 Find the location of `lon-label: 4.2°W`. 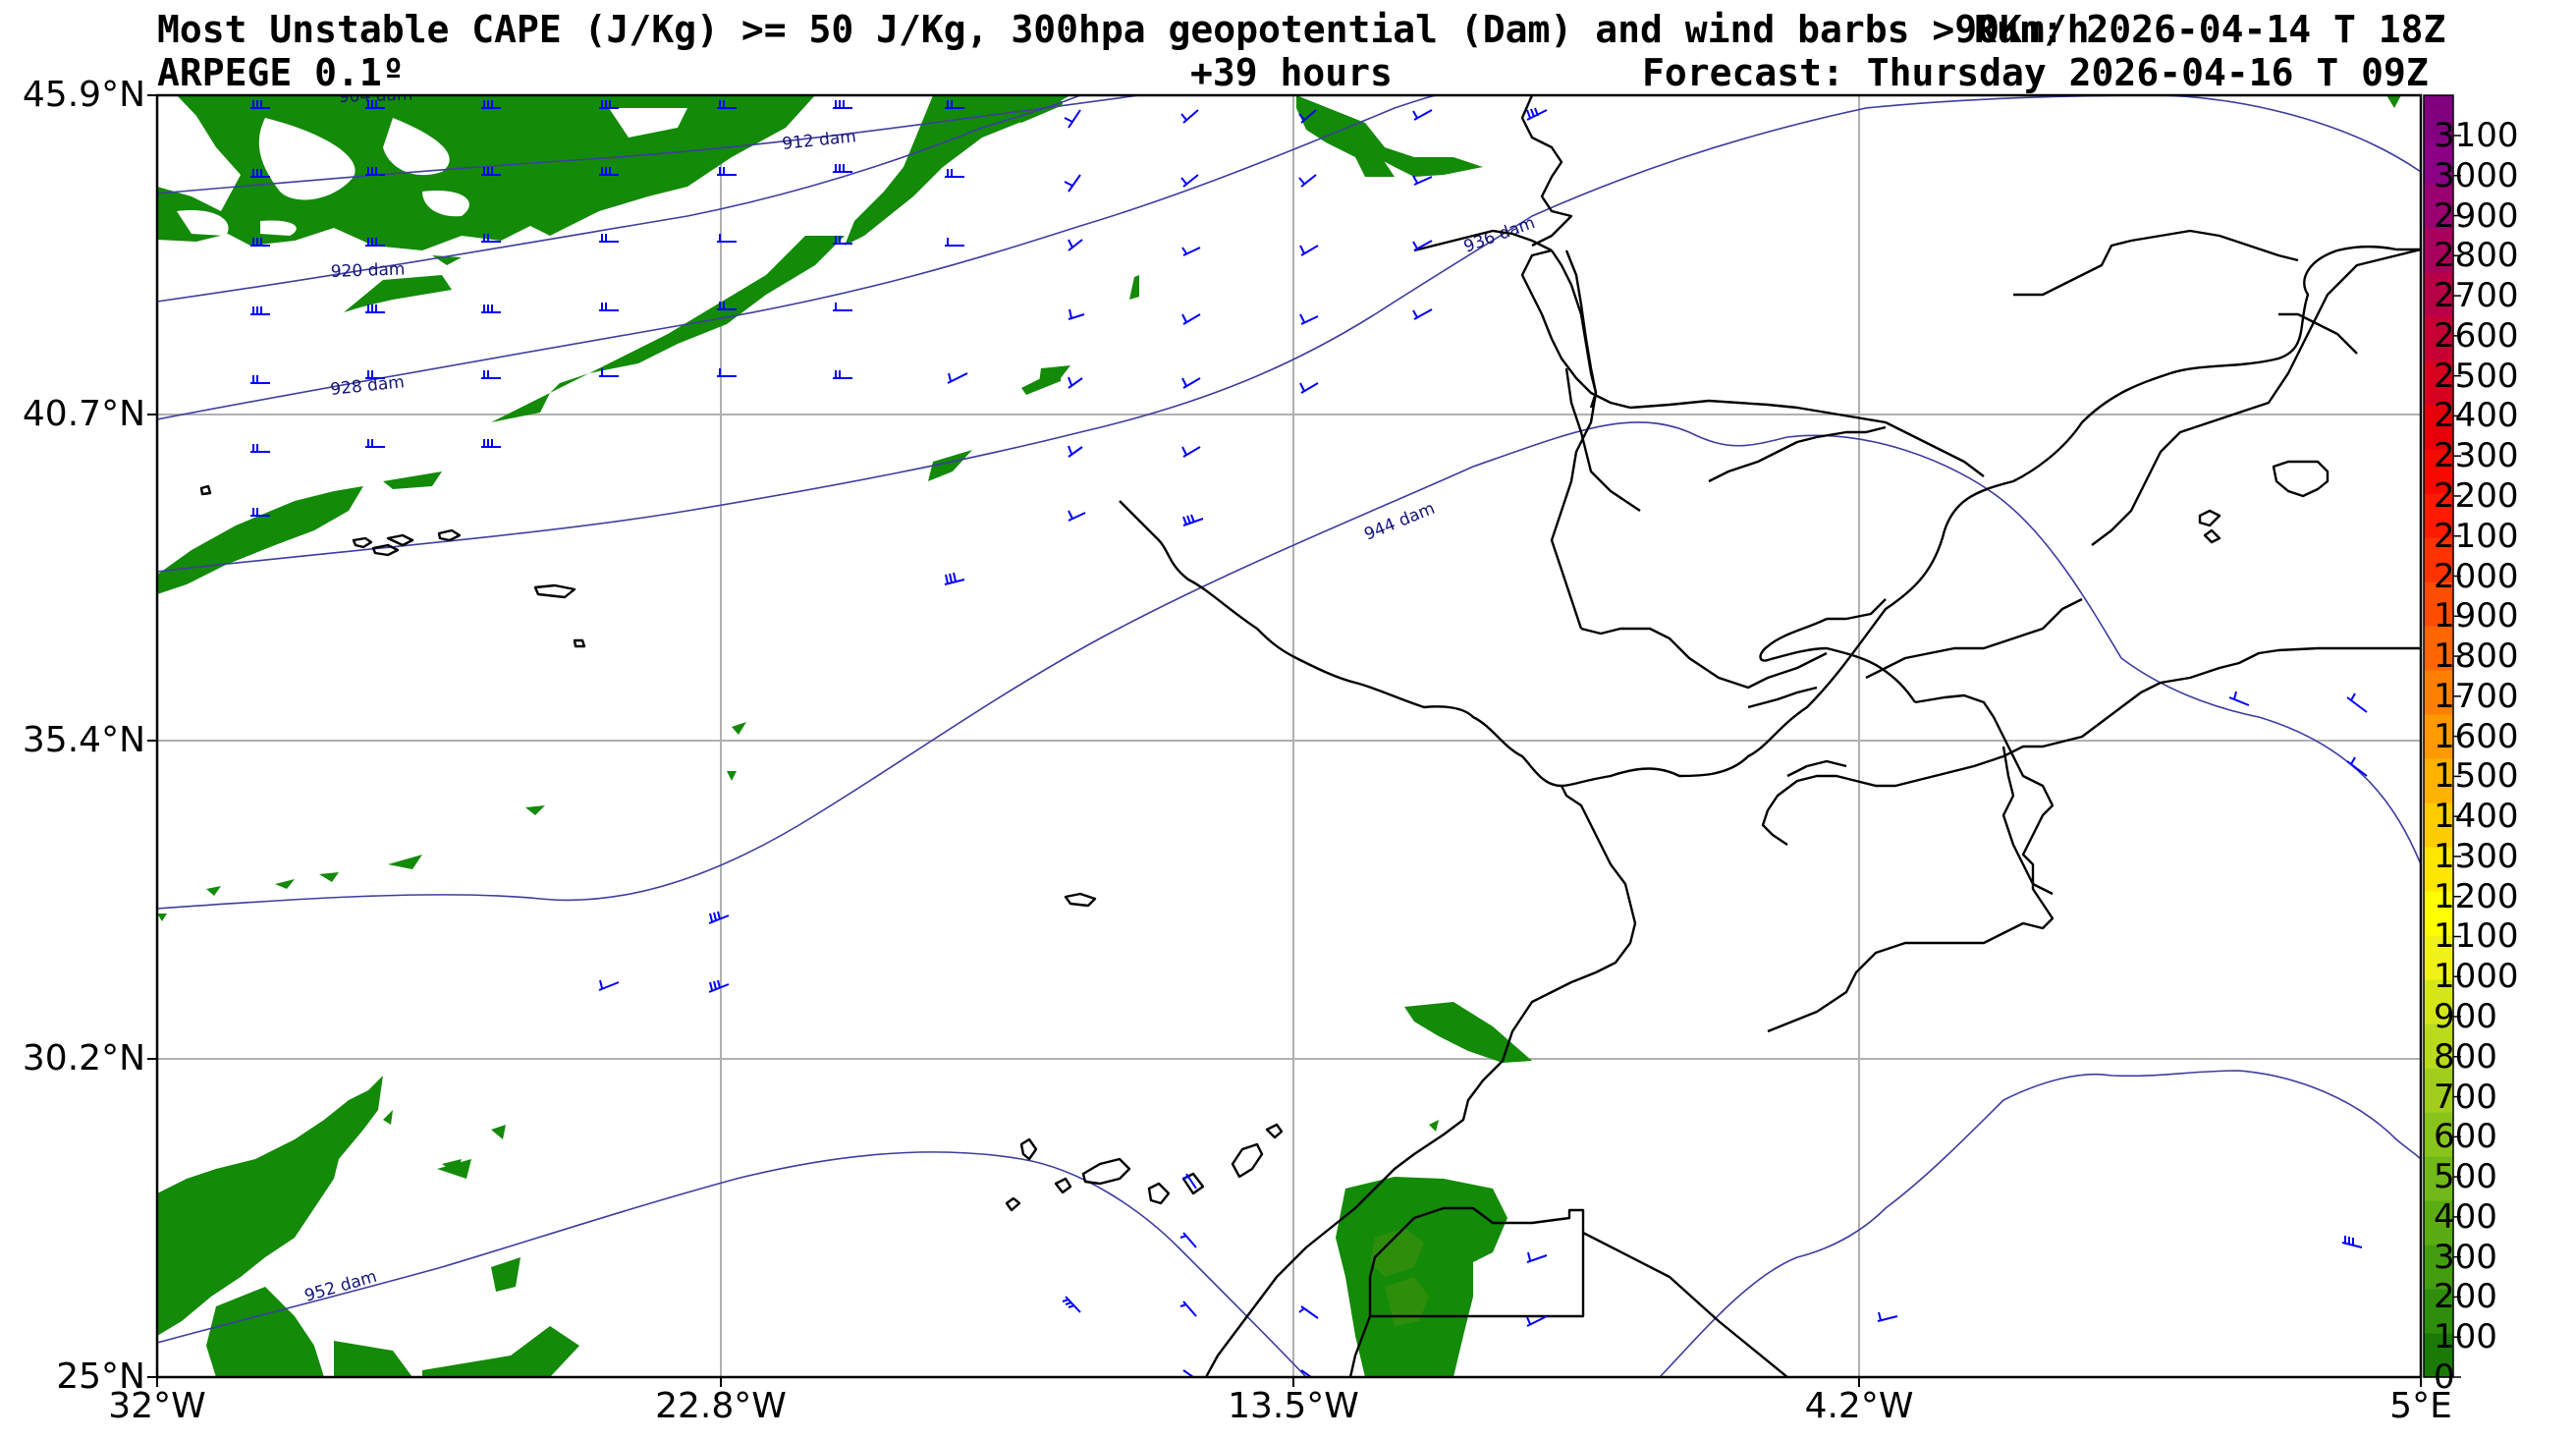

lon-label: 4.2°W is located at coordinates (1859, 1406).